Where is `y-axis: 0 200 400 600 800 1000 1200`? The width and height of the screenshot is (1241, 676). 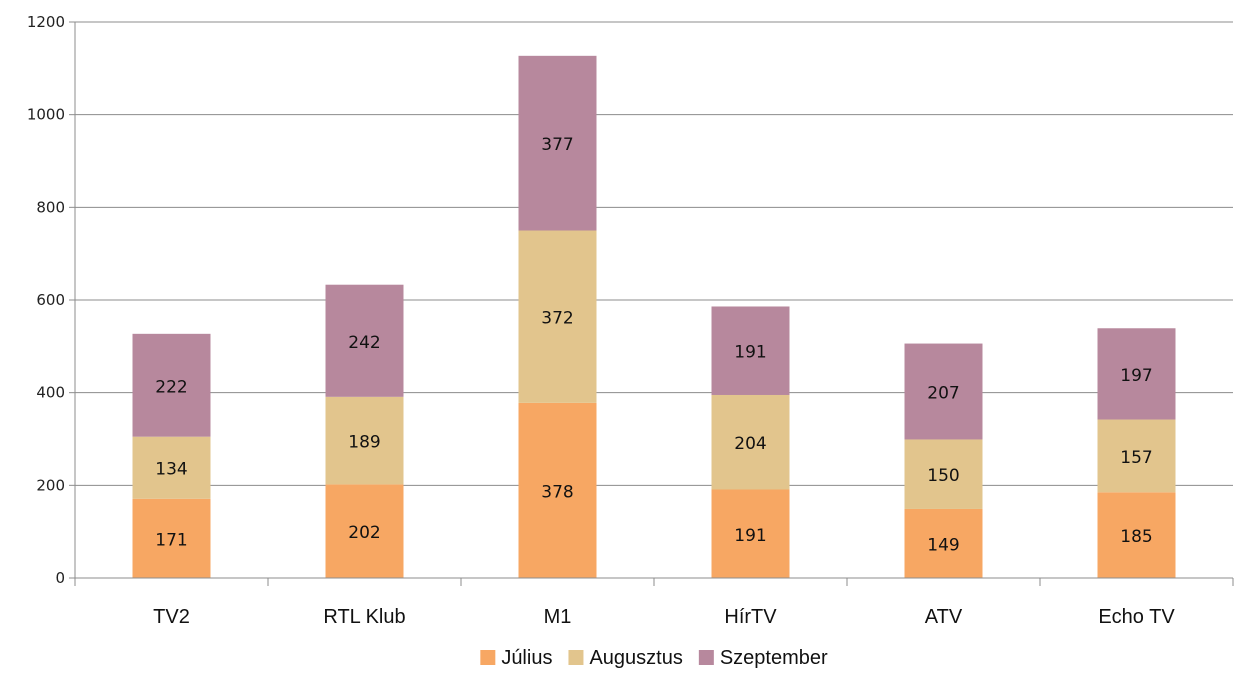 y-axis: 0 200 400 600 800 1000 1200 is located at coordinates (51, 300).